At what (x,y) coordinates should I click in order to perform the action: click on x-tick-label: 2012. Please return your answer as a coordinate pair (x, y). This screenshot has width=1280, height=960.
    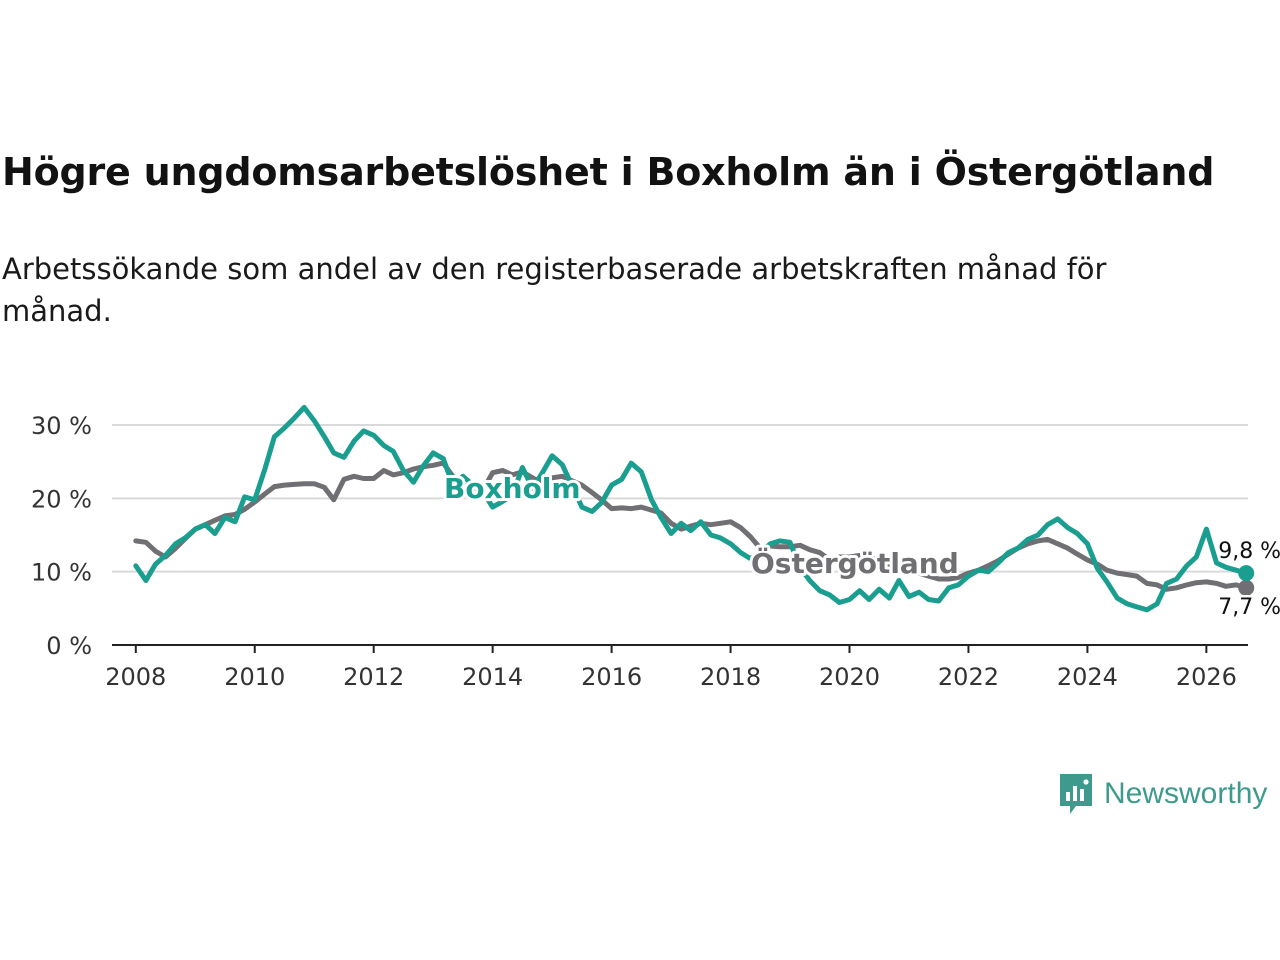
    Looking at the image, I should click on (373, 677).